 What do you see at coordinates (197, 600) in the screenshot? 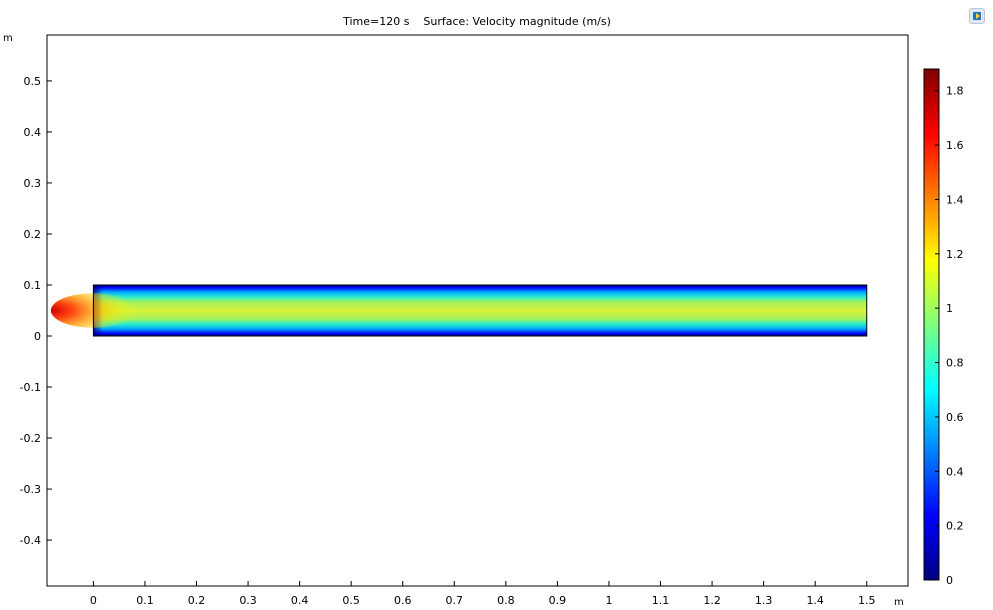
I see `x-tick-label: 0.2` at bounding box center [197, 600].